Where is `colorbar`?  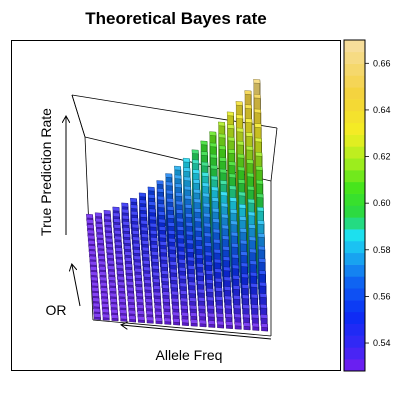
colorbar is located at coordinates (354, 205).